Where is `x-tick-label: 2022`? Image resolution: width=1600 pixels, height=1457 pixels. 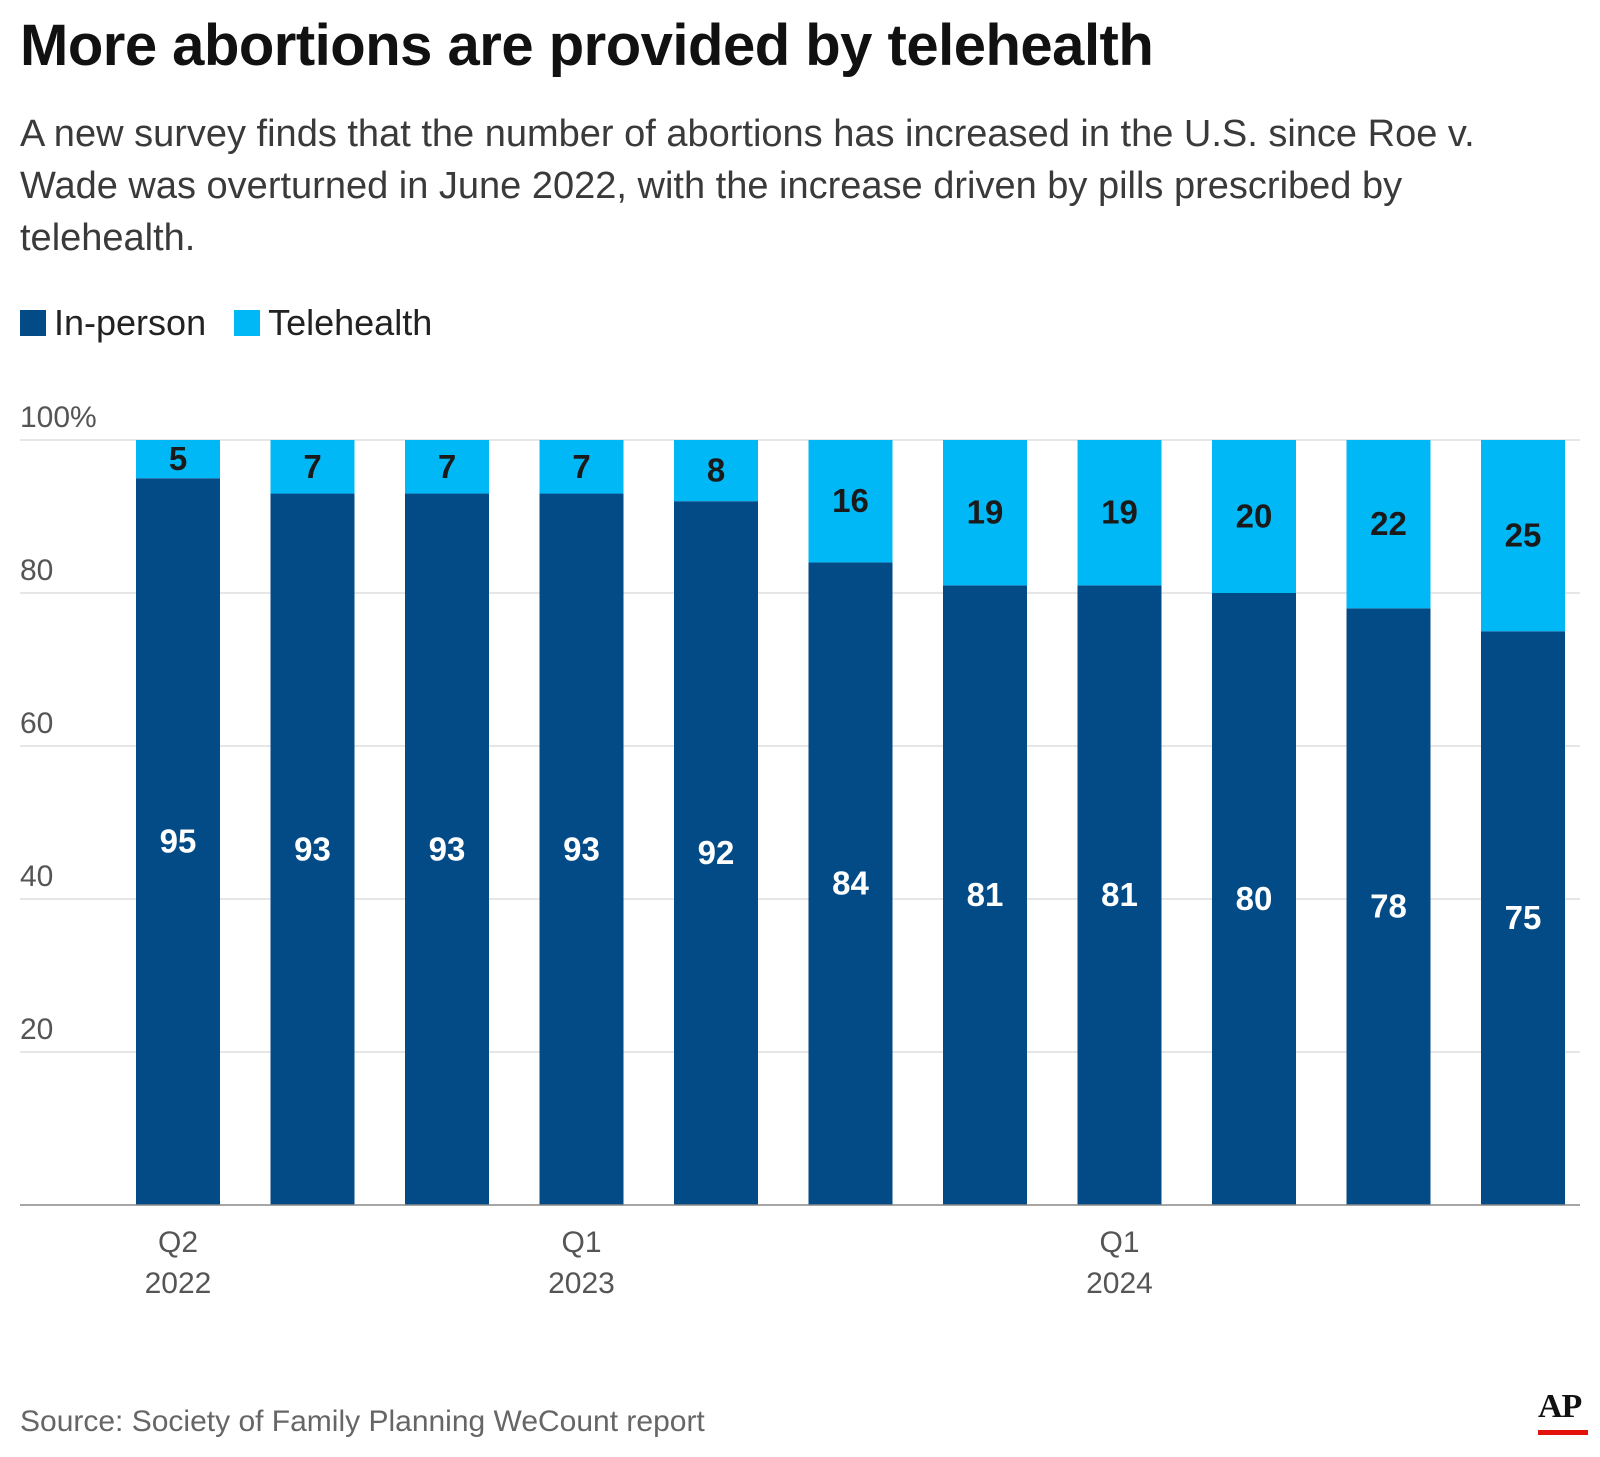
x-tick-label: 2022 is located at coordinates (178, 1283).